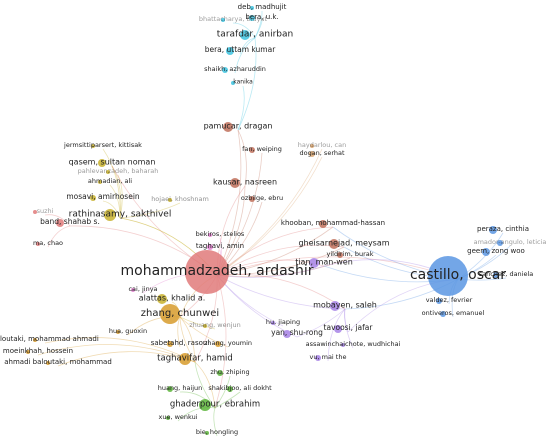  What do you see at coordinates (496, 251) in the screenshot?
I see `node-label: geem, zong woo` at bounding box center [496, 251].